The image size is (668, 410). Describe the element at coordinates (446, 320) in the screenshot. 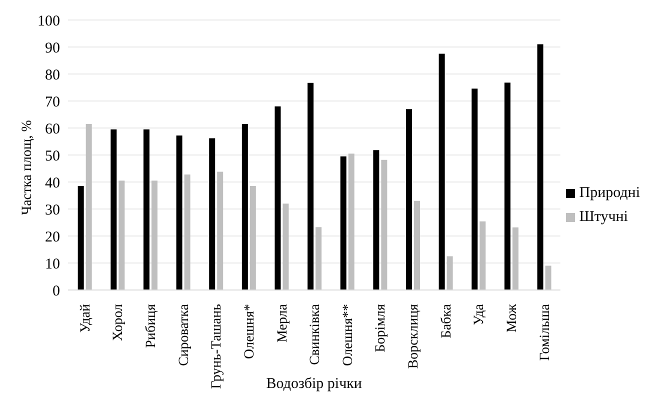

I see `x-tick-label: Бабка` at that location.